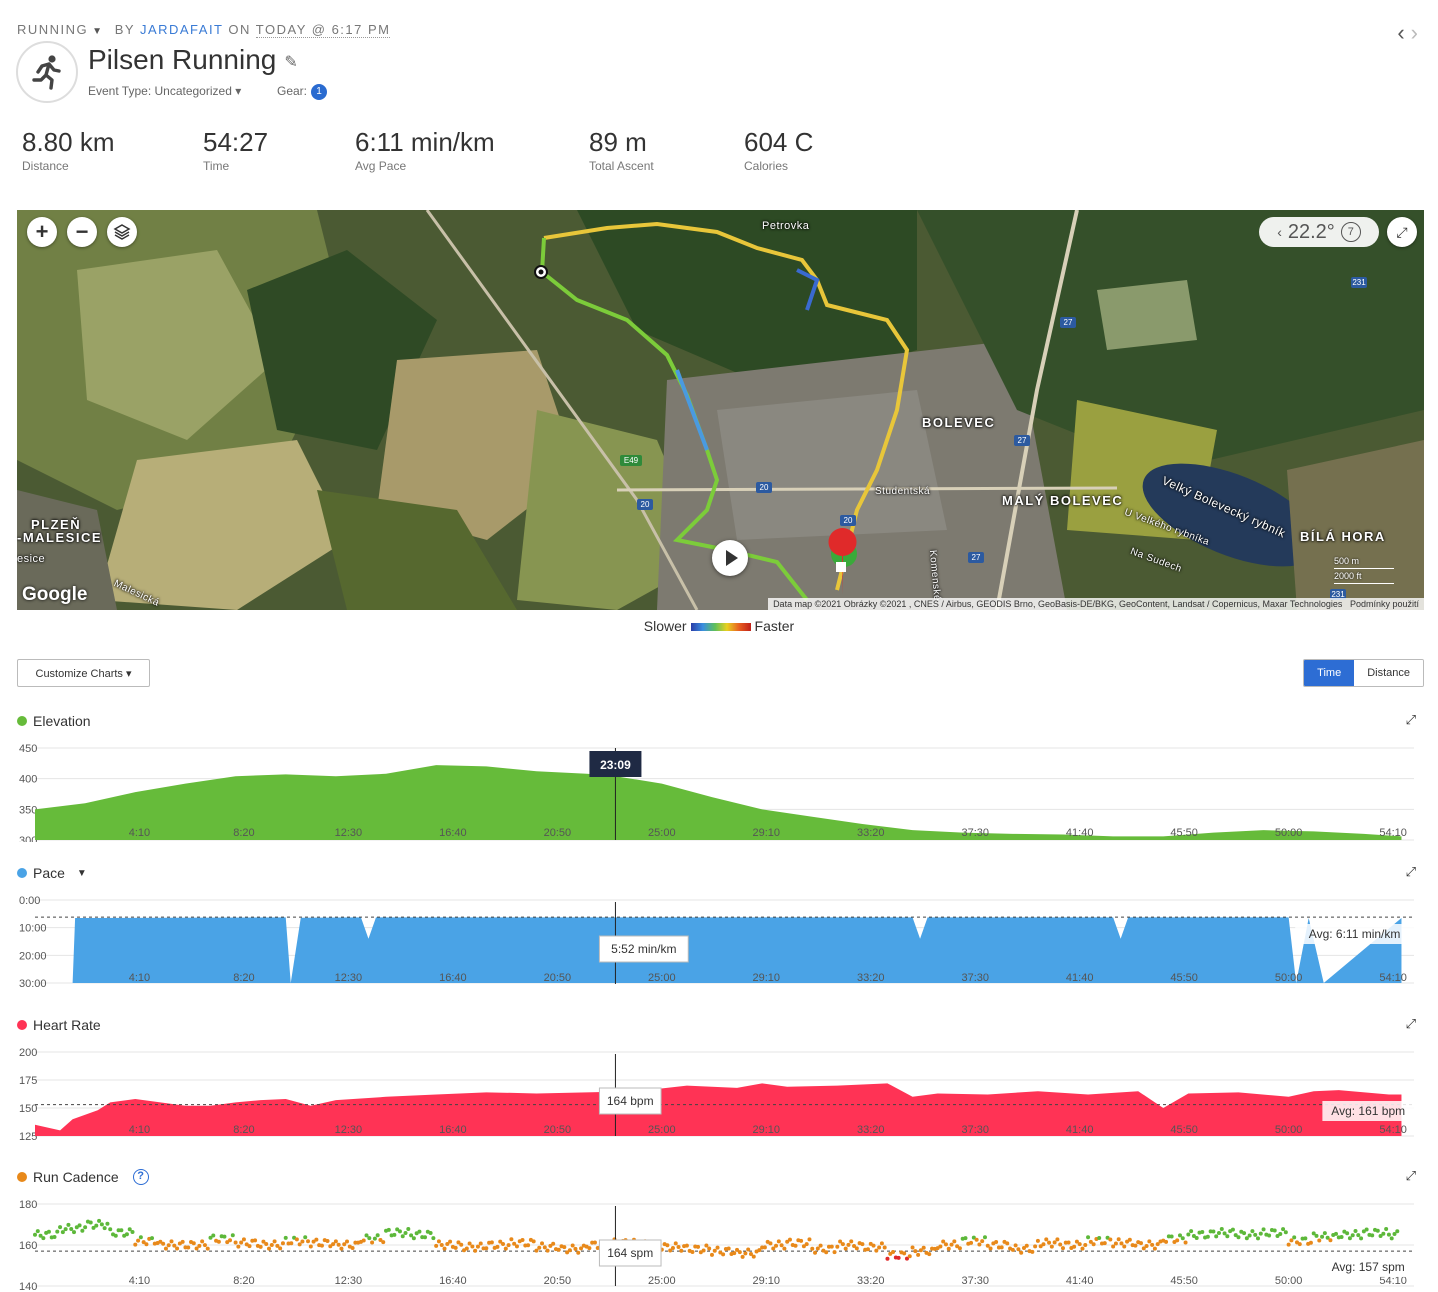 The width and height of the screenshot is (1438, 1292). I want to click on weather-widget: ‹ 22.2° 7, so click(1319, 232).